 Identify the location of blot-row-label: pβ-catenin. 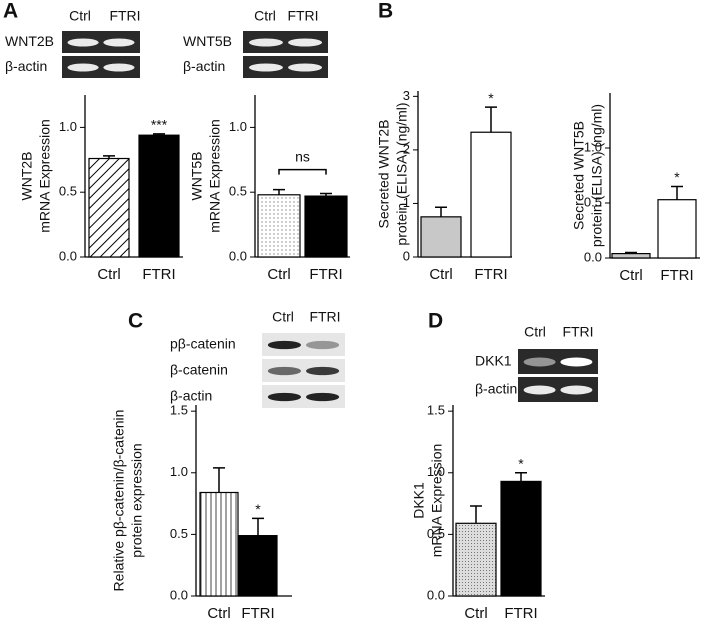
(203, 344).